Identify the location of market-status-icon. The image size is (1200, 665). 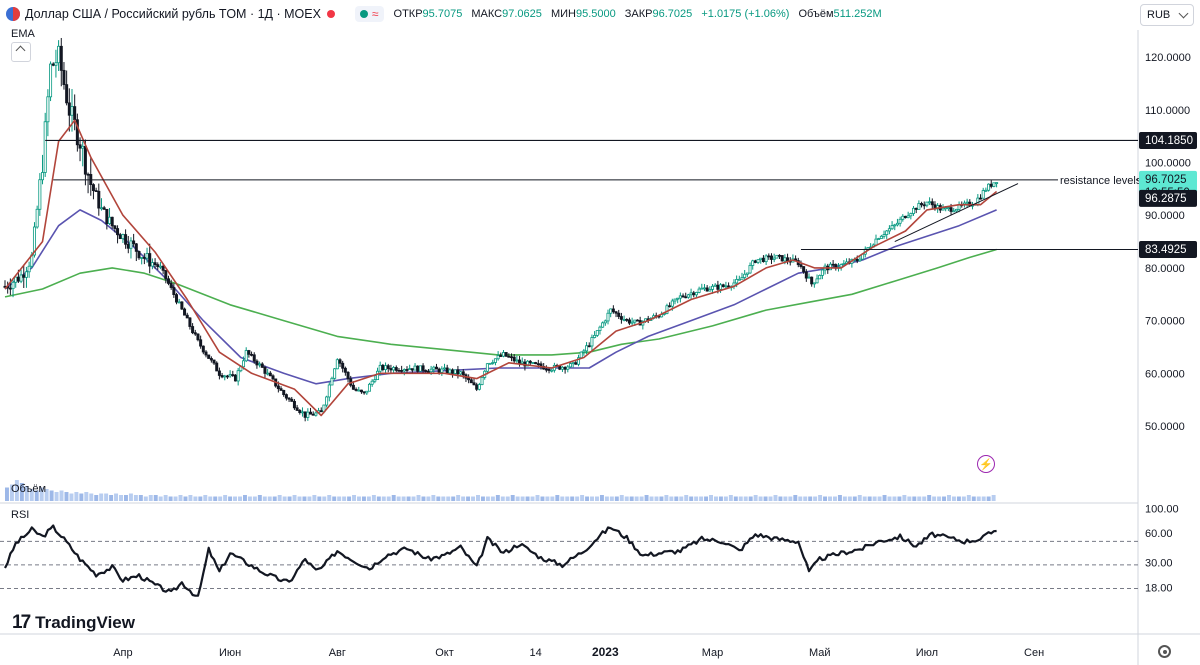
(330, 14).